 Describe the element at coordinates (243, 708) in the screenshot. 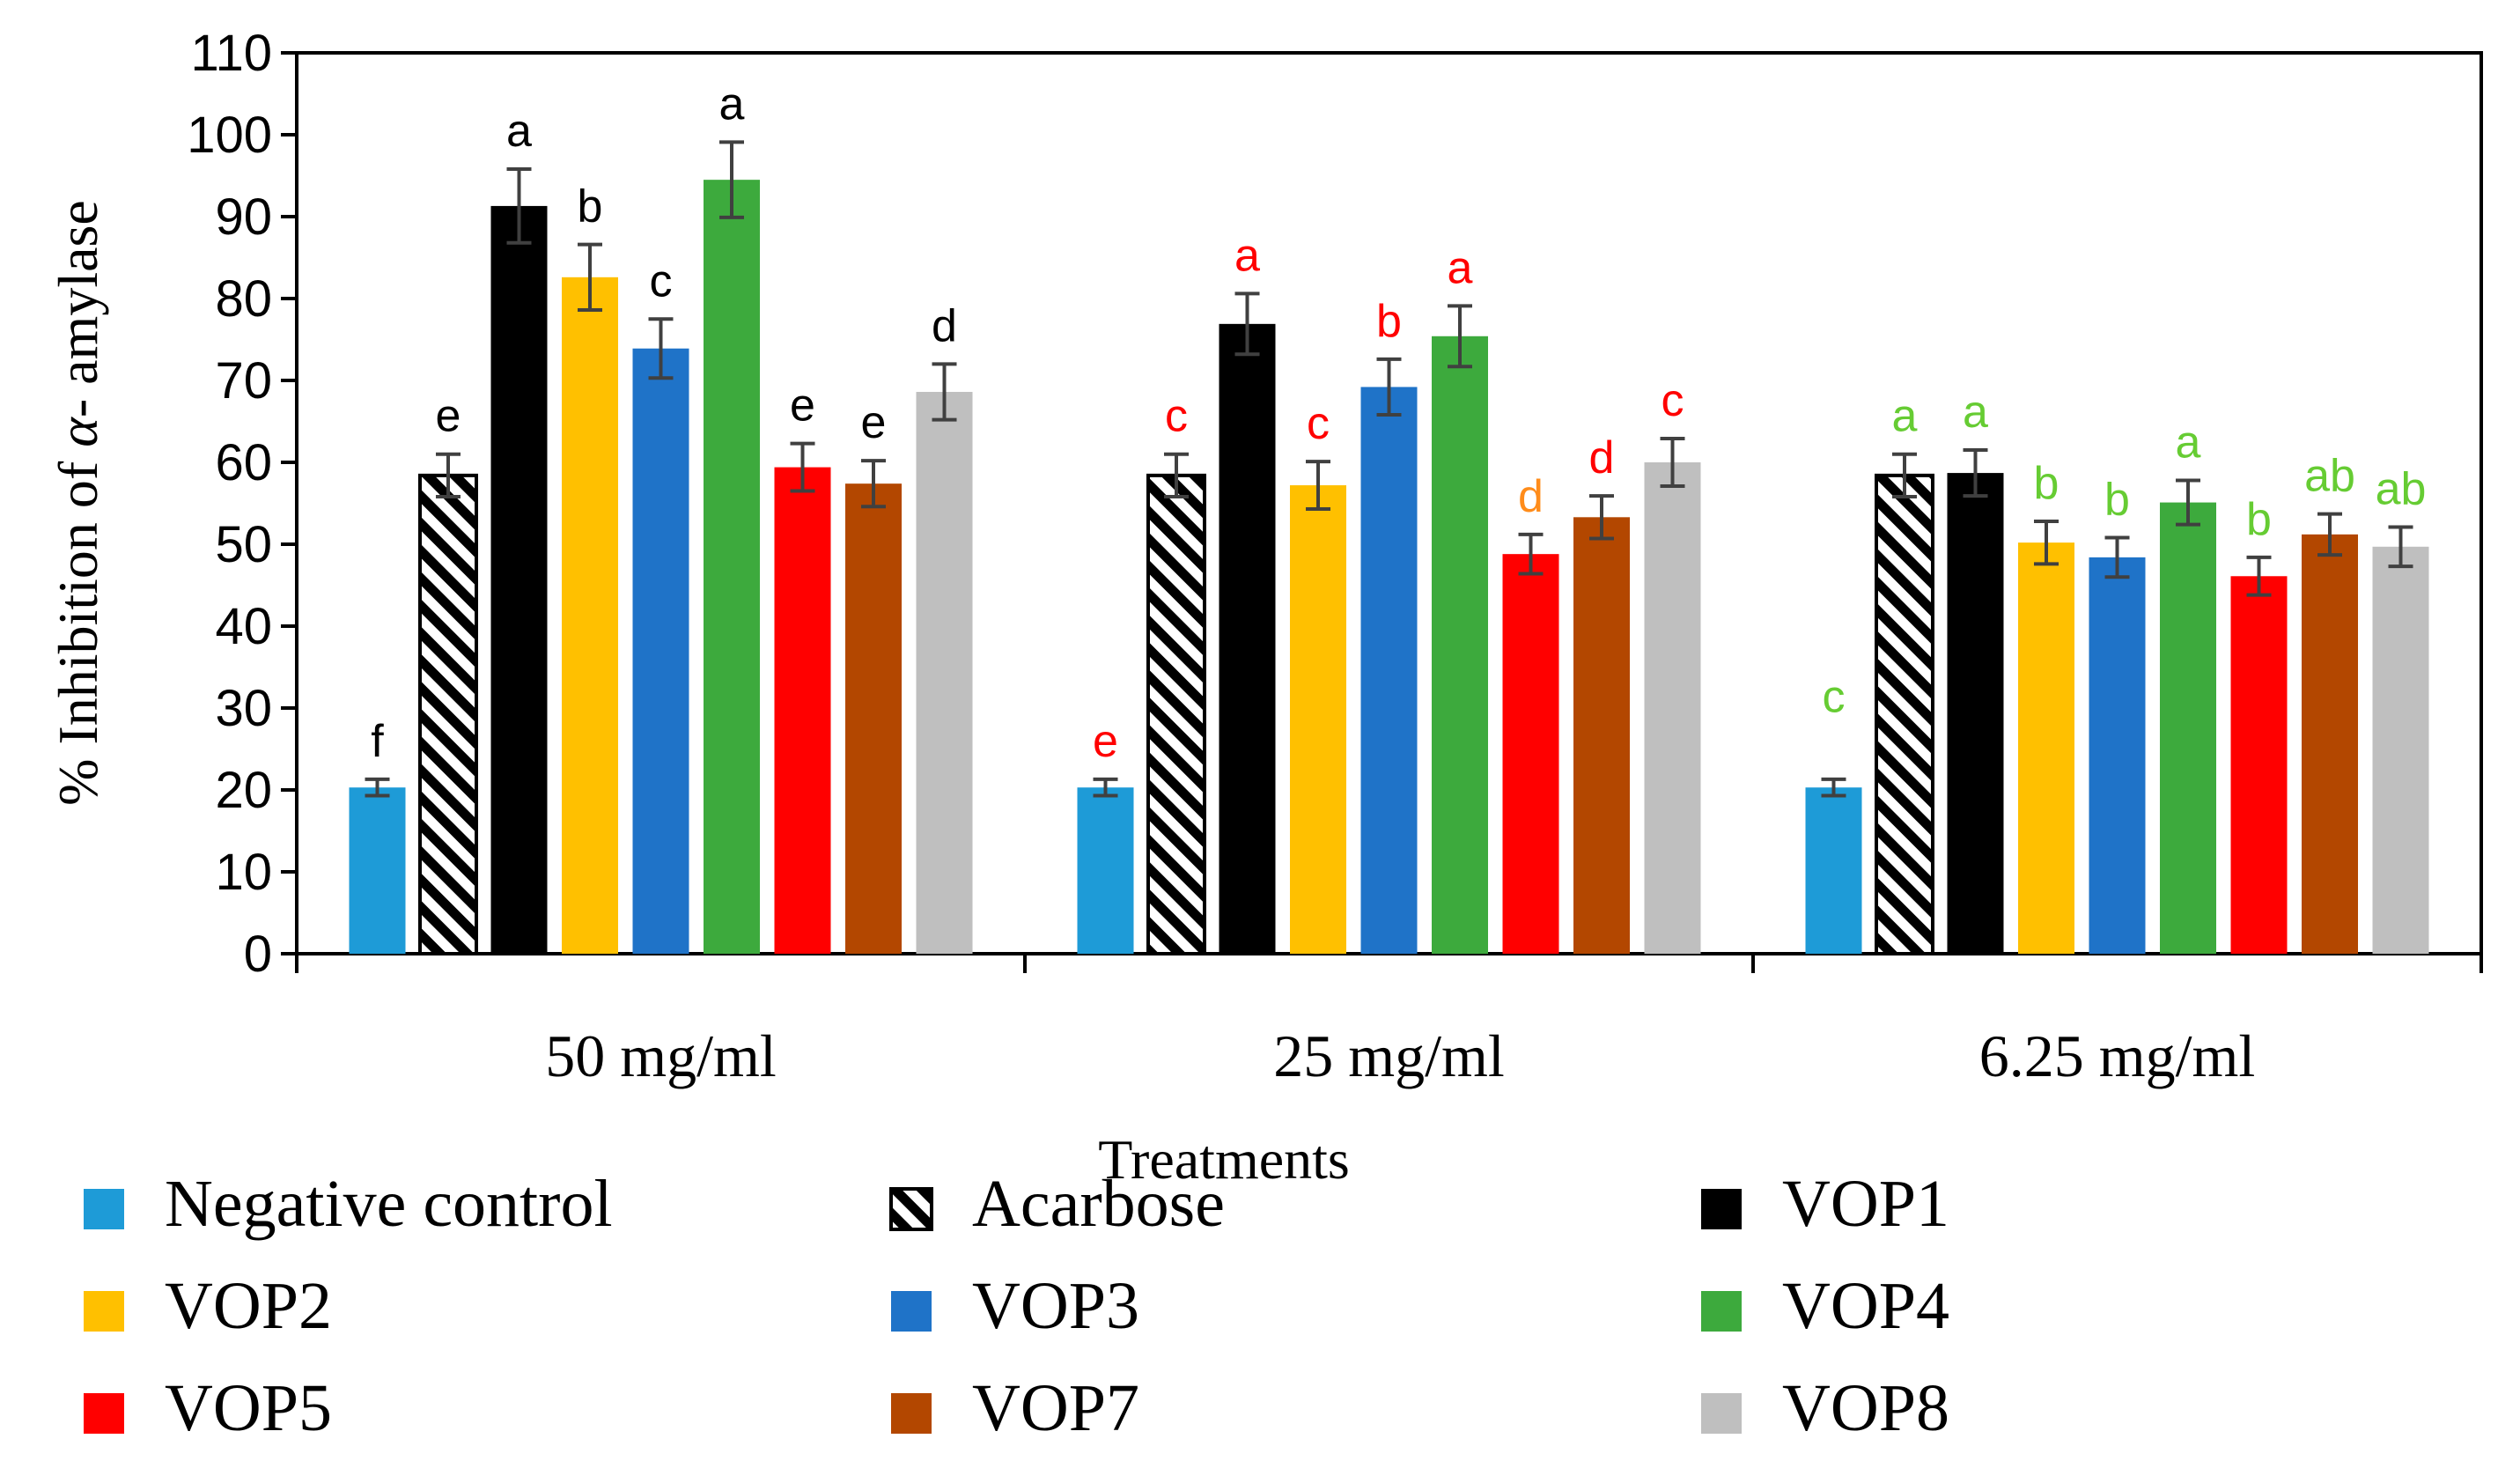

I see `y-tick-label: 30` at that location.